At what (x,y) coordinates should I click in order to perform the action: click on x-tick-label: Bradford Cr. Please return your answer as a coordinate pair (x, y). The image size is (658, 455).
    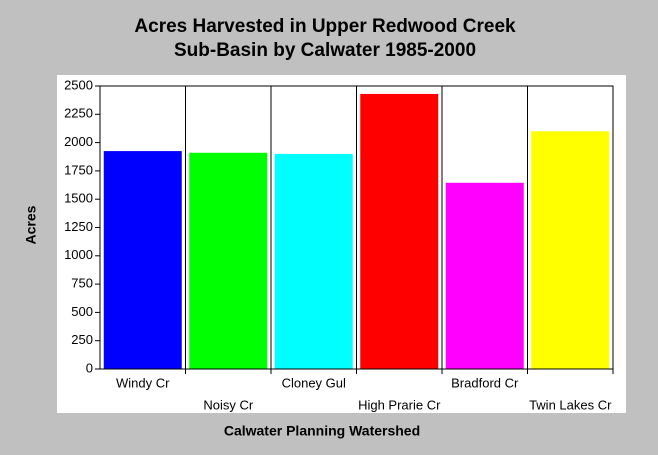
    Looking at the image, I should click on (485, 382).